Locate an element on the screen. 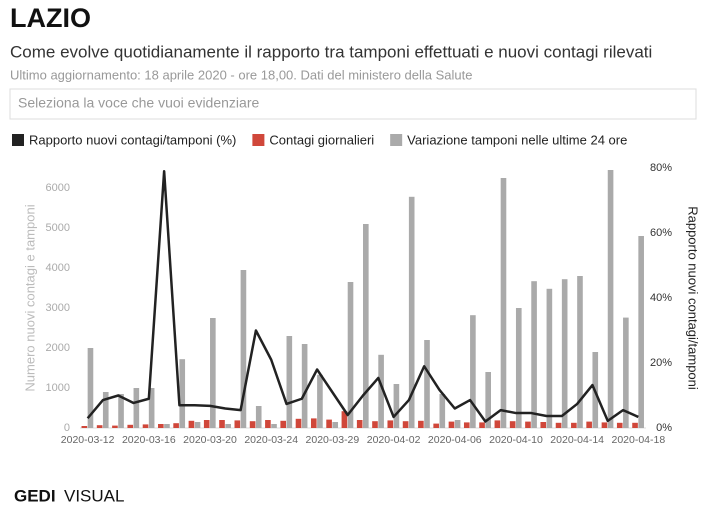 This screenshot has height=526, width=720. dropdown-placeholder: Seleziona la voce che vuoi evidenziare is located at coordinates (138, 103).